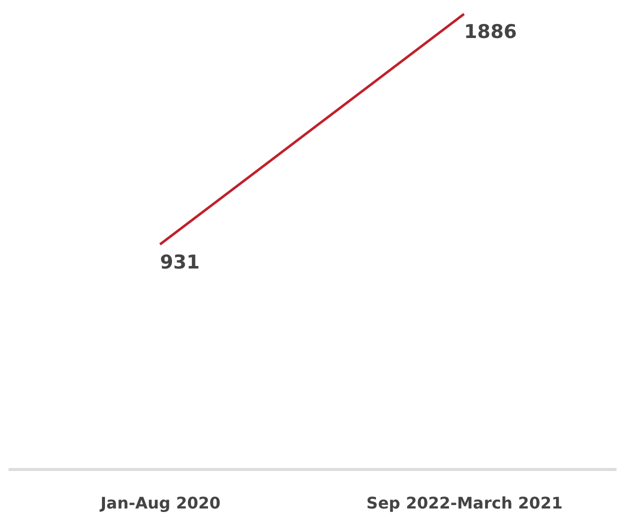 Image resolution: width=621 pixels, height=514 pixels. What do you see at coordinates (160, 503) in the screenshot?
I see `x-tick-label: Jan-Aug 2020` at bounding box center [160, 503].